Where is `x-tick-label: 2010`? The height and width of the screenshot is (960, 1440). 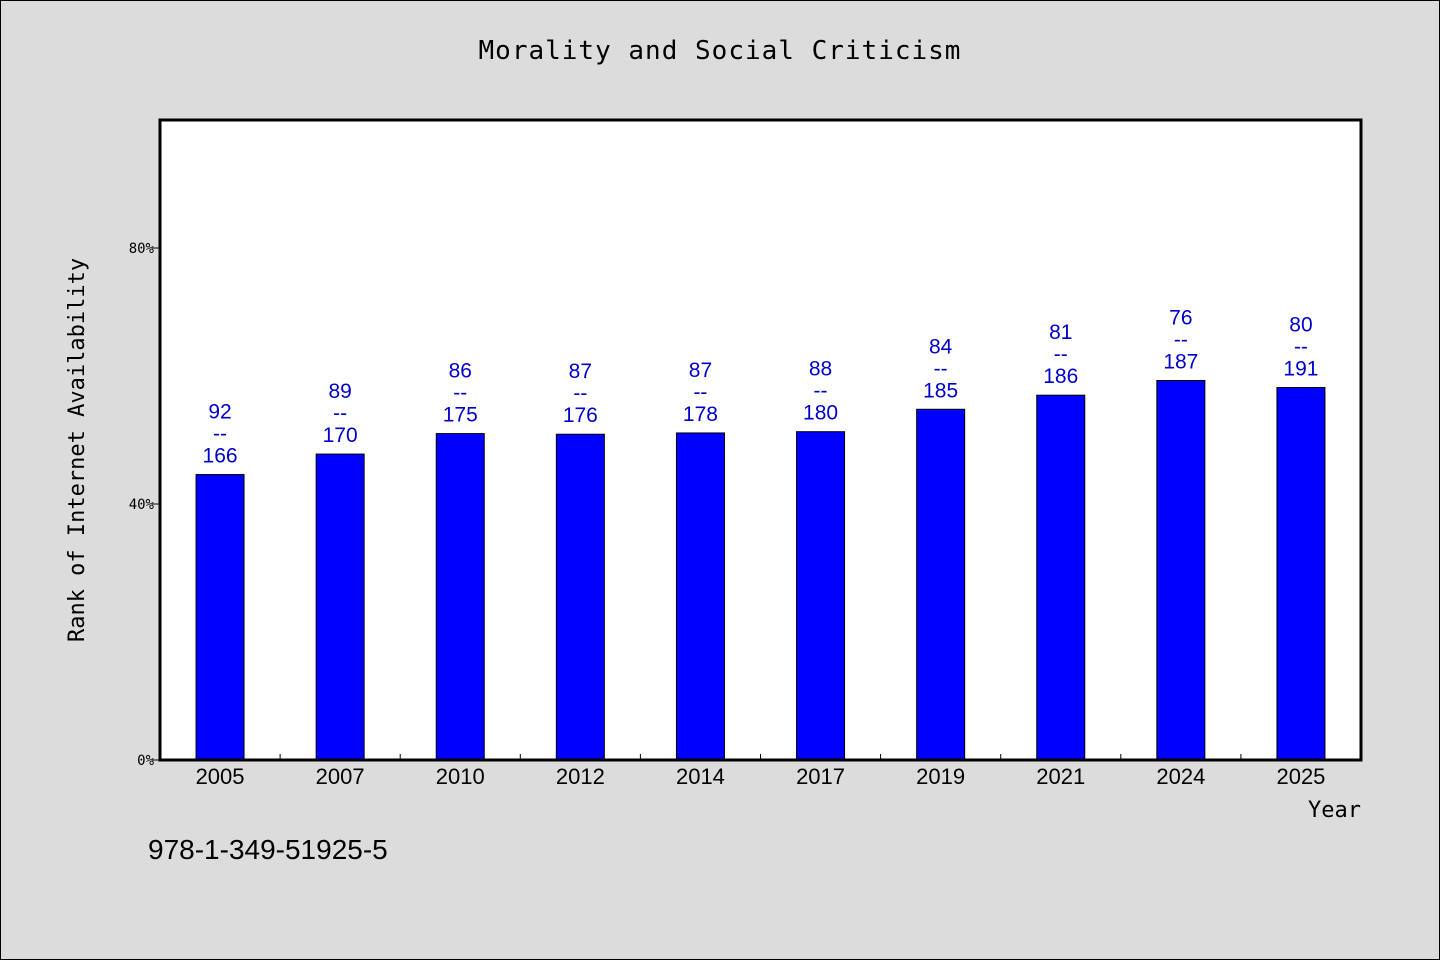
x-tick-label: 2010 is located at coordinates (460, 776).